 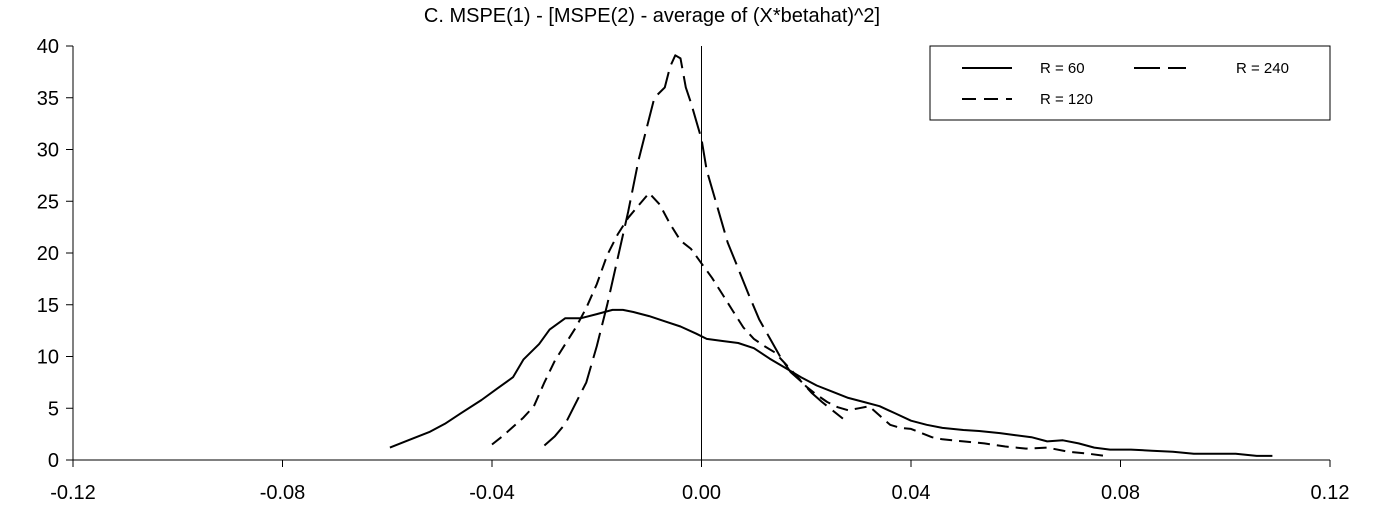 What do you see at coordinates (48, 306) in the screenshot?
I see `y-tick-label: 15` at bounding box center [48, 306].